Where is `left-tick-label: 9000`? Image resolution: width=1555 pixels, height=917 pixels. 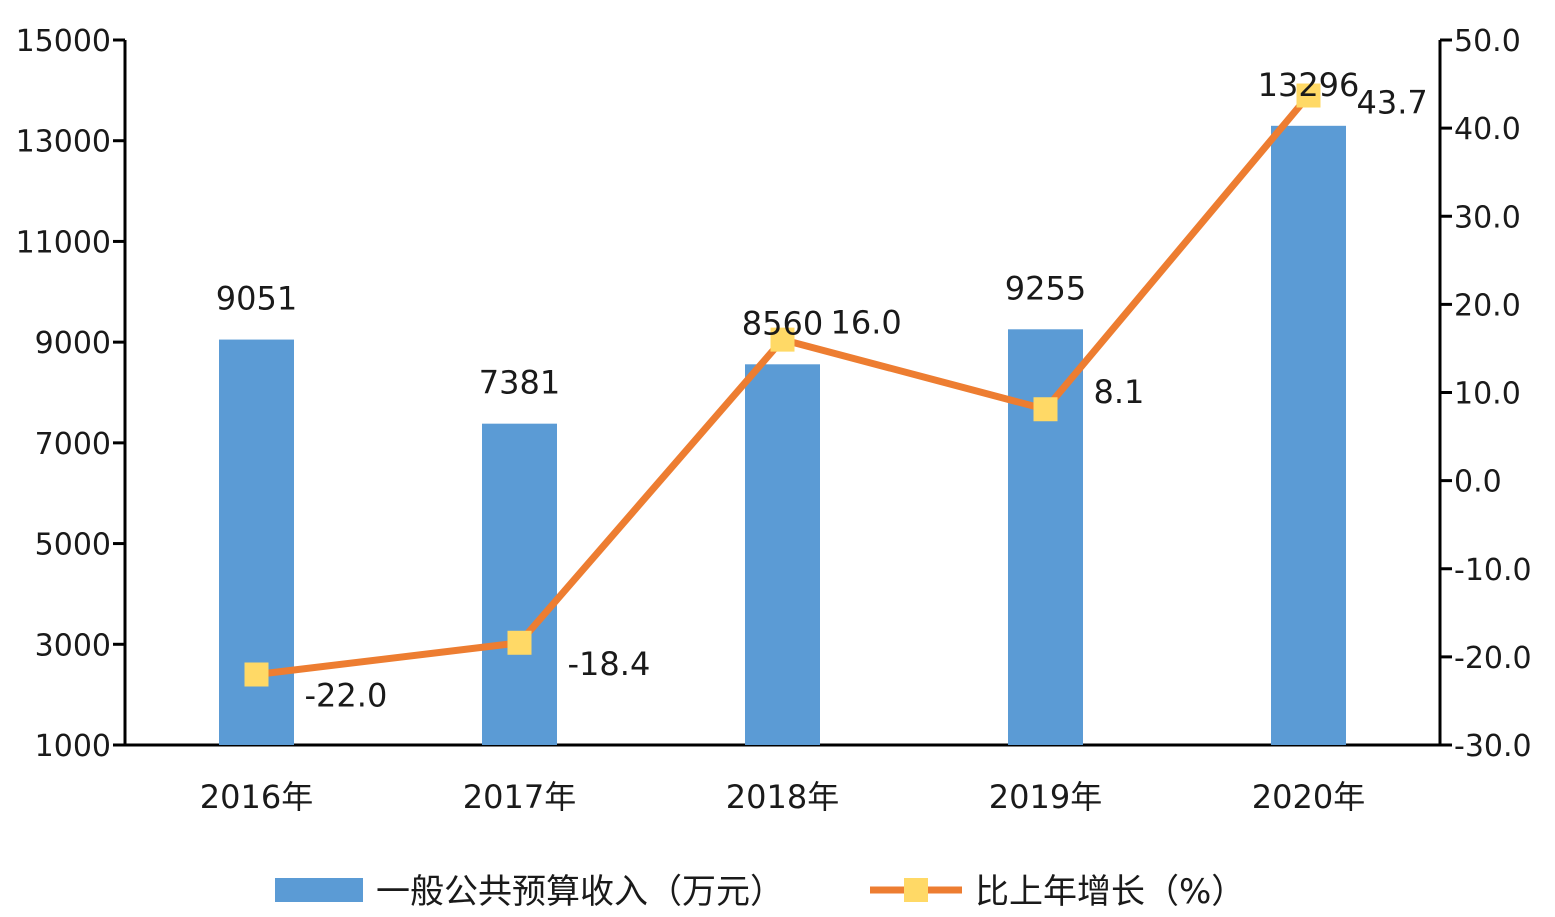
left-tick-label: 9000 is located at coordinates (73, 343).